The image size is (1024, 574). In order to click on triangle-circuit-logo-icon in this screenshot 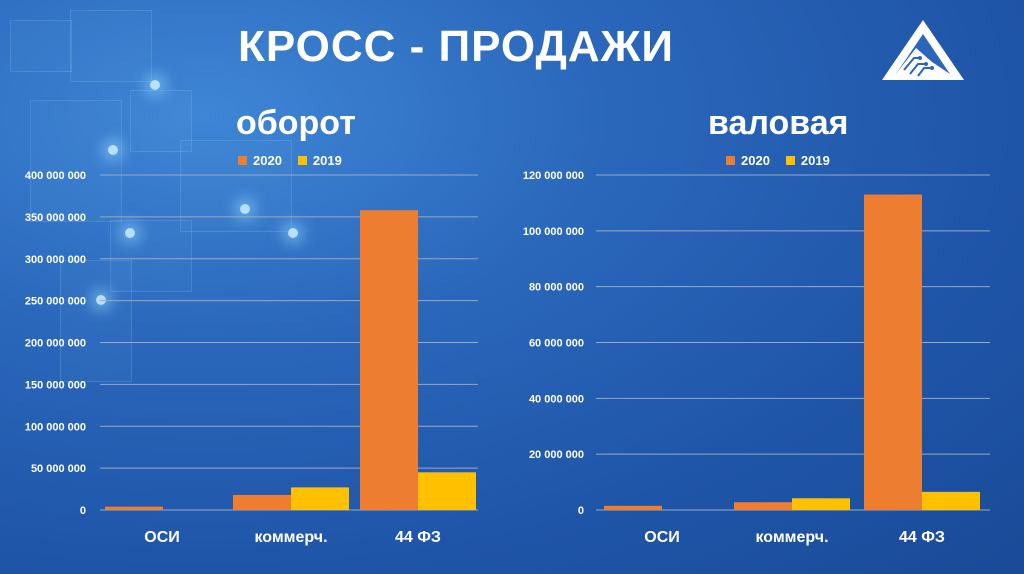, I will do `click(923, 50)`.